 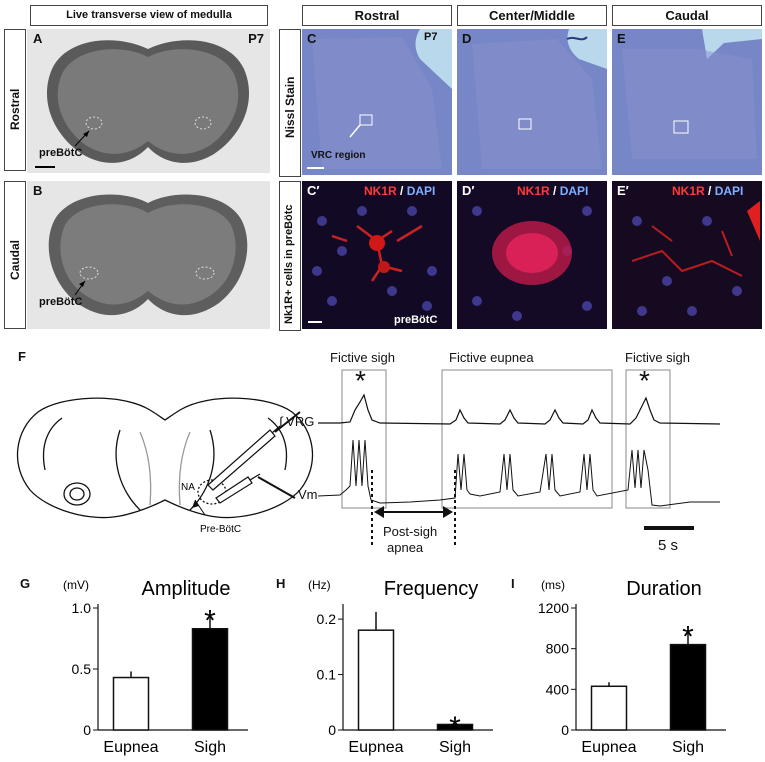 I want to click on panel-e-prime-nk1r: E′ NK1R / DAPI, so click(x=687, y=255).